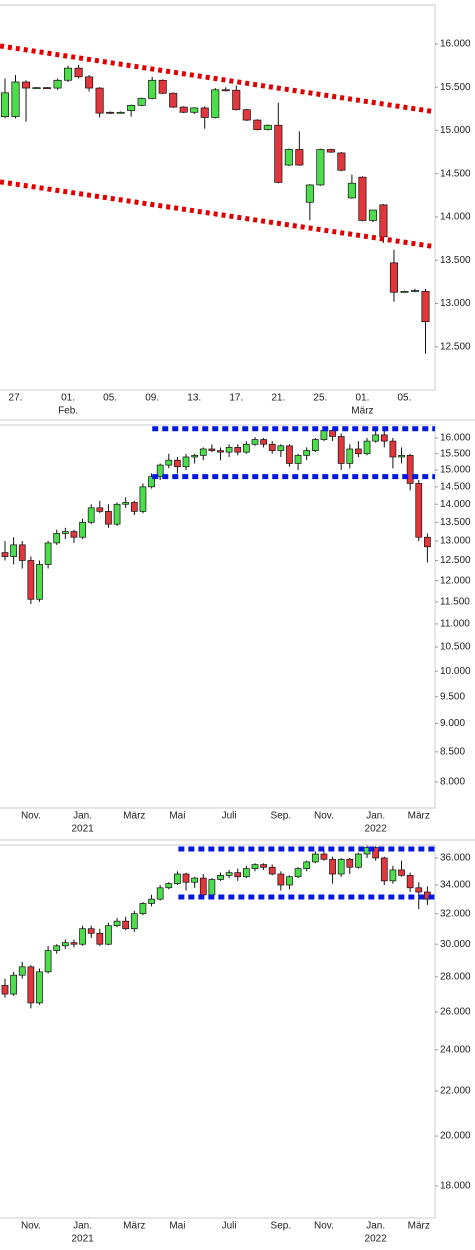 The height and width of the screenshot is (1250, 475). Describe the element at coordinates (455, 647) in the screenshot. I see `y-tick-label: 10.500` at that location.